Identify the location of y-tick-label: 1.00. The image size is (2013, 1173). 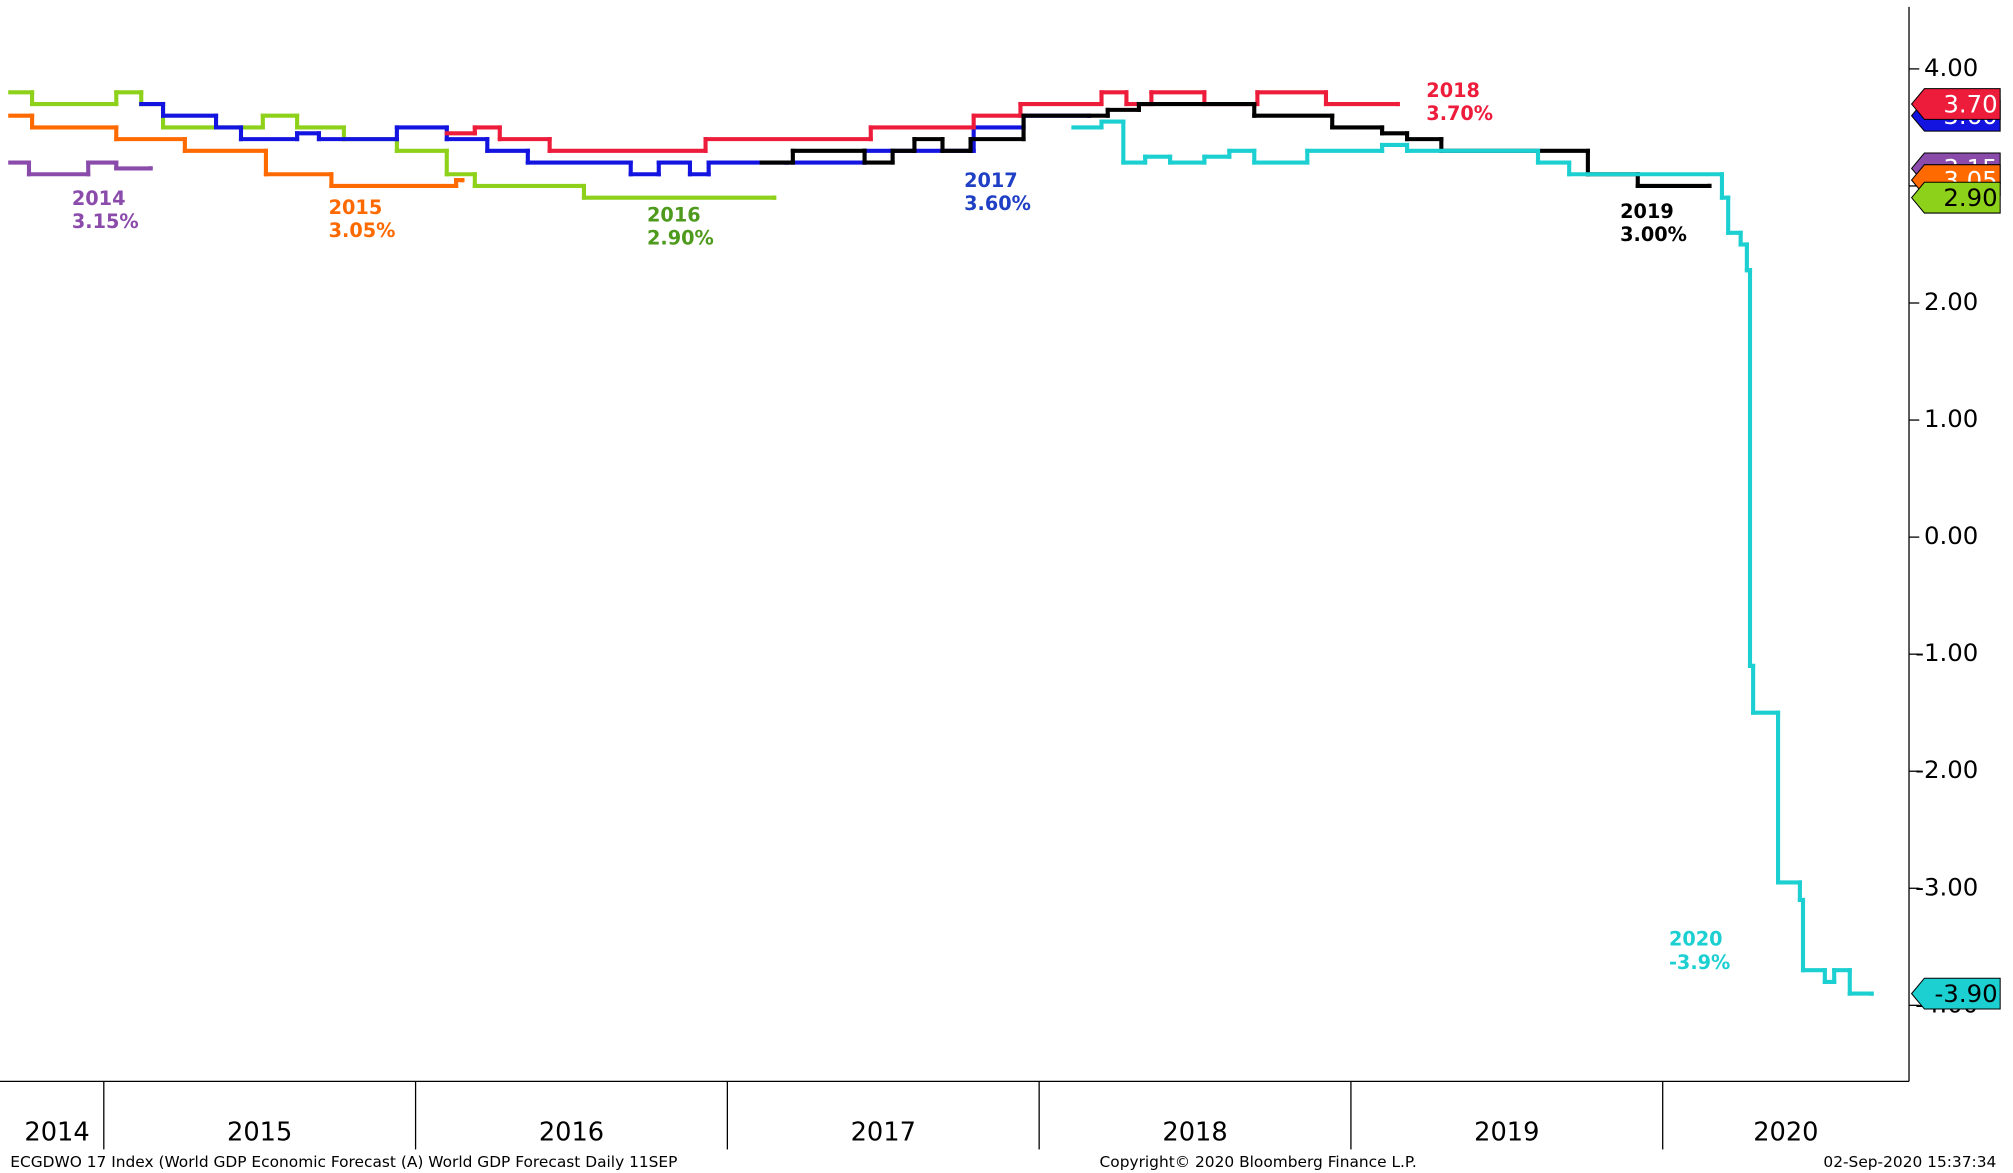
(1951, 418).